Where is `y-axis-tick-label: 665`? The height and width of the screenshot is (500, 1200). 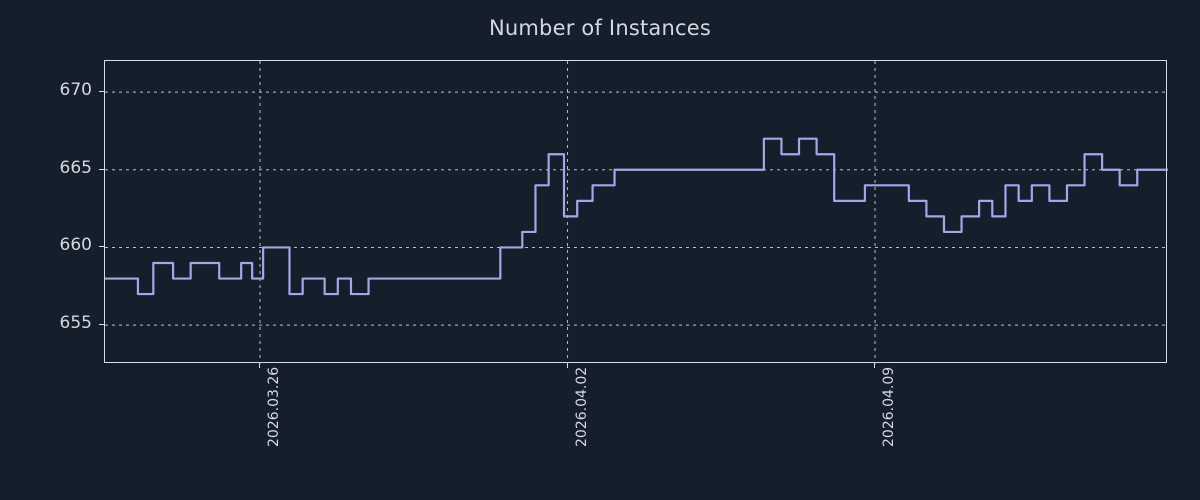 y-axis-tick-label: 665 is located at coordinates (75, 167).